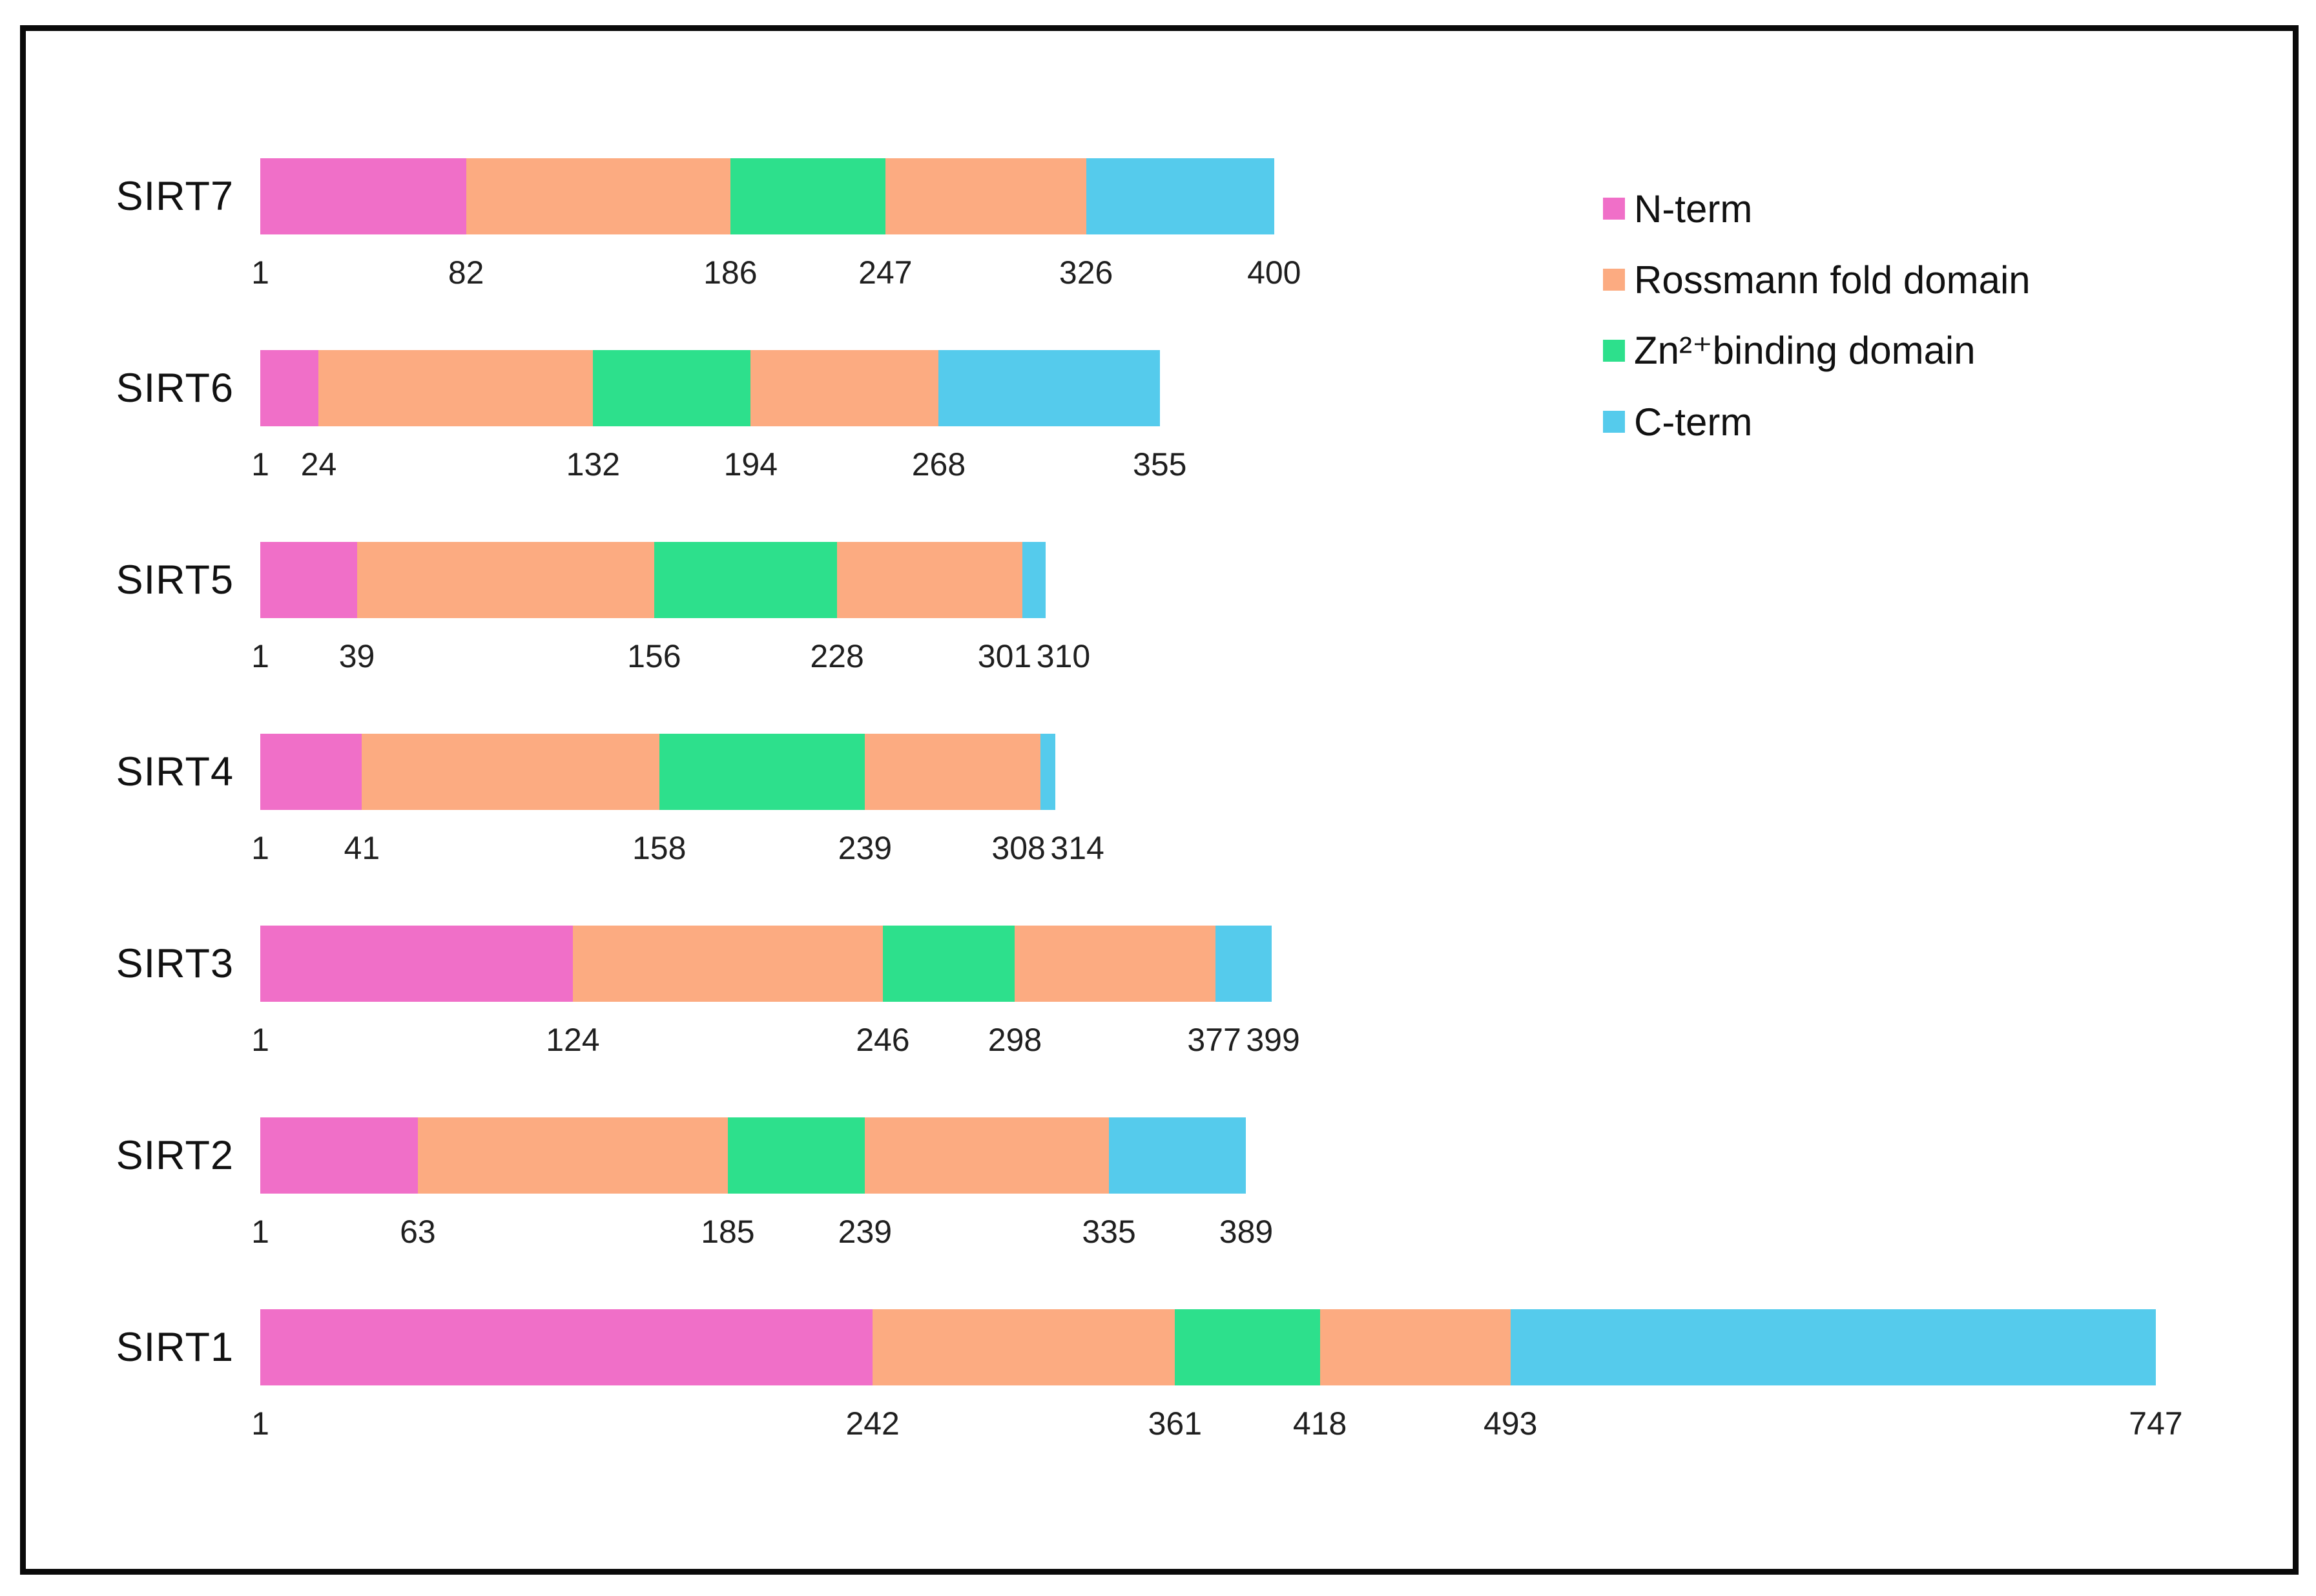 The width and height of the screenshot is (2316, 1596). What do you see at coordinates (1614, 209) in the screenshot?
I see `legend-swatch-n-term` at bounding box center [1614, 209].